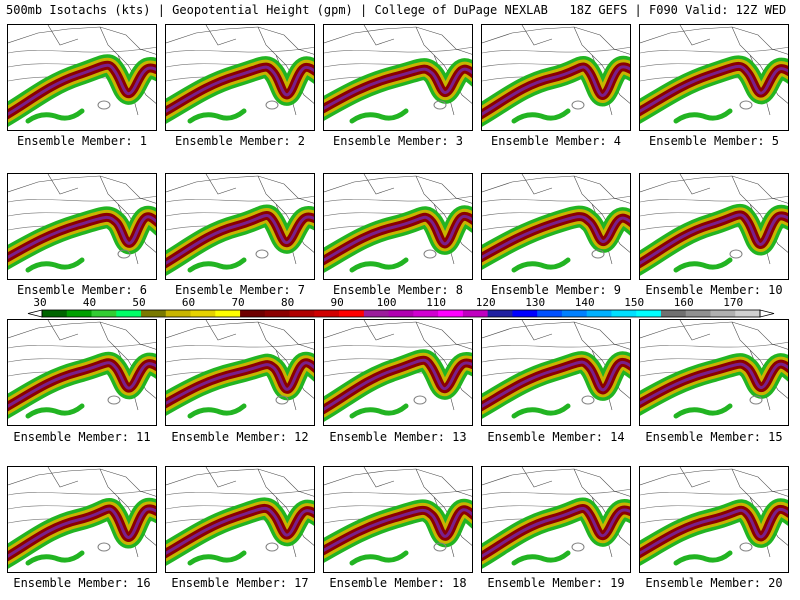 The width and height of the screenshot is (800, 600). What do you see at coordinates (240, 583) in the screenshot?
I see `ensemble-member-label: Ensemble Member: 17` at bounding box center [240, 583].